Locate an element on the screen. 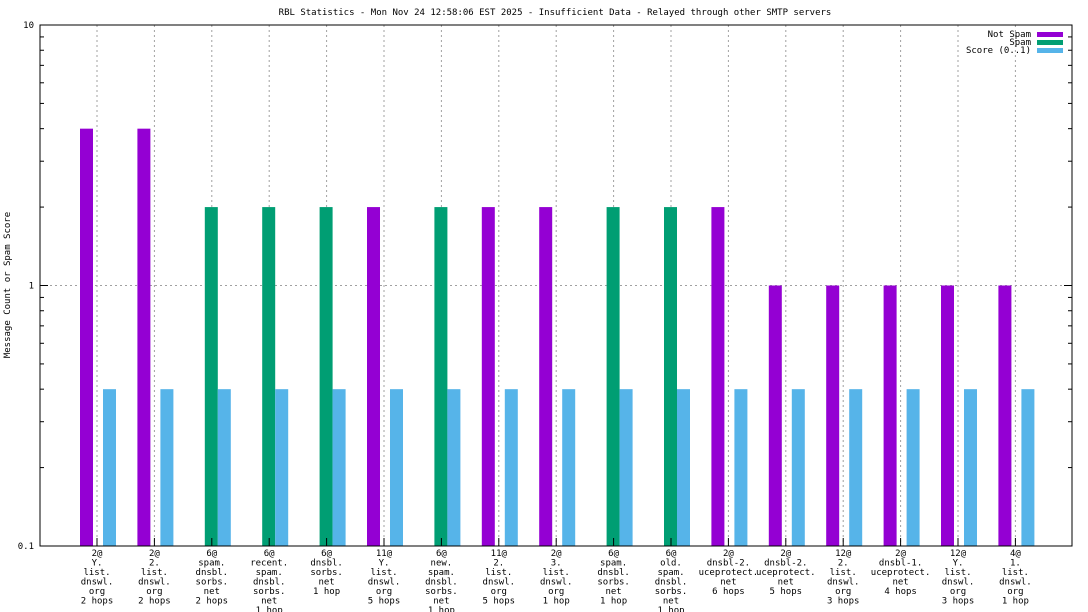  legend-label: Score (0..1) is located at coordinates (998, 51).